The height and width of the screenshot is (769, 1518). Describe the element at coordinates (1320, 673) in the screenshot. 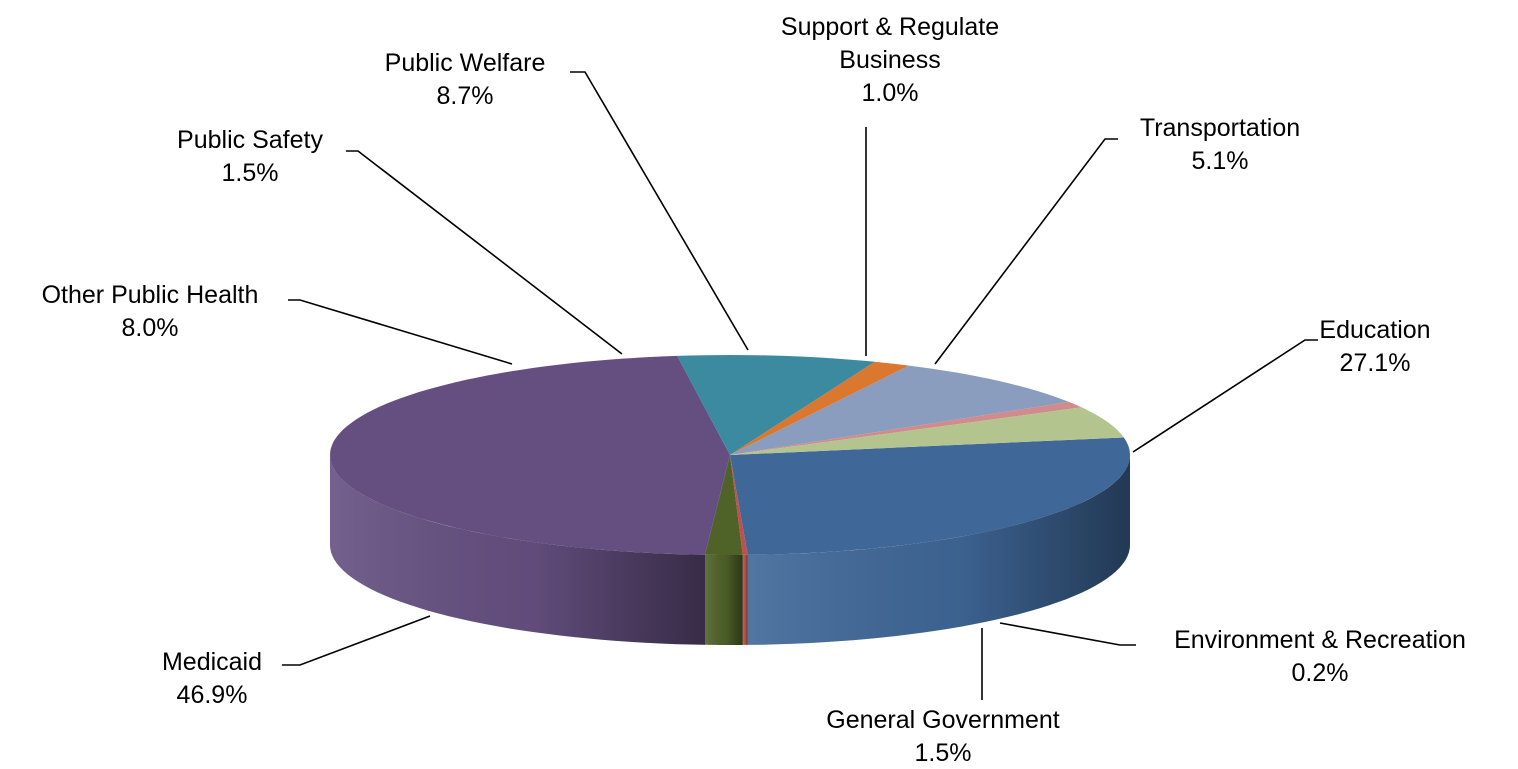

I see `slice-value-environment-recreation: 0.2%` at that location.